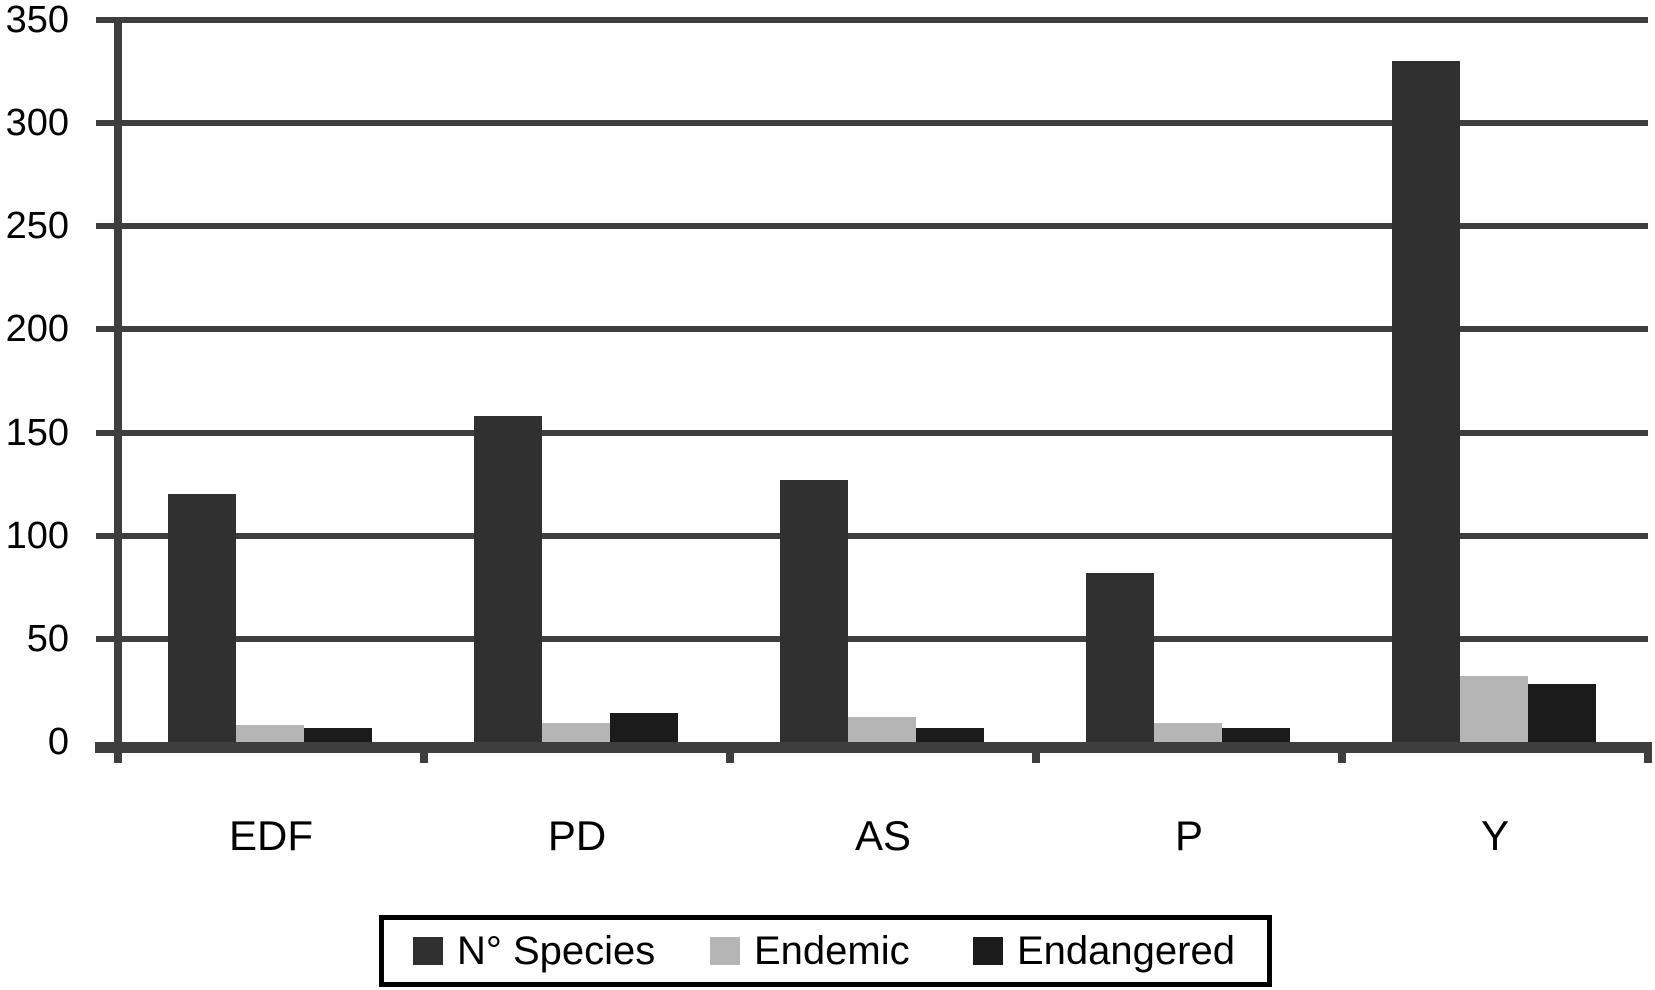 The height and width of the screenshot is (990, 1655). I want to click on y-axis-tick-label: 250, so click(37, 226).